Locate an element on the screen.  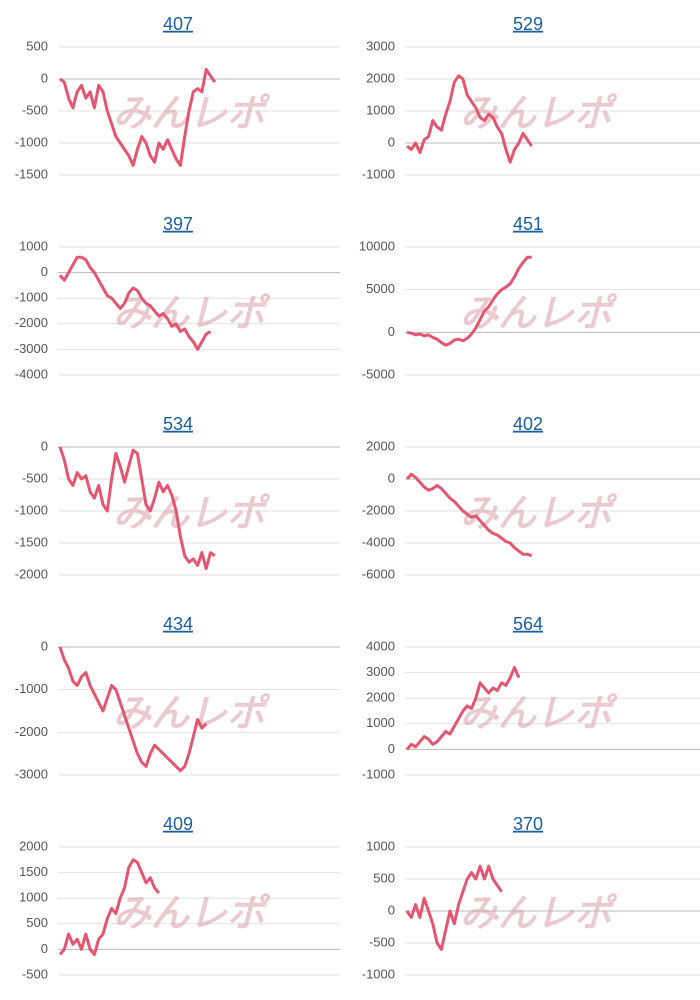
chart-title: 451 is located at coordinates (528, 224).